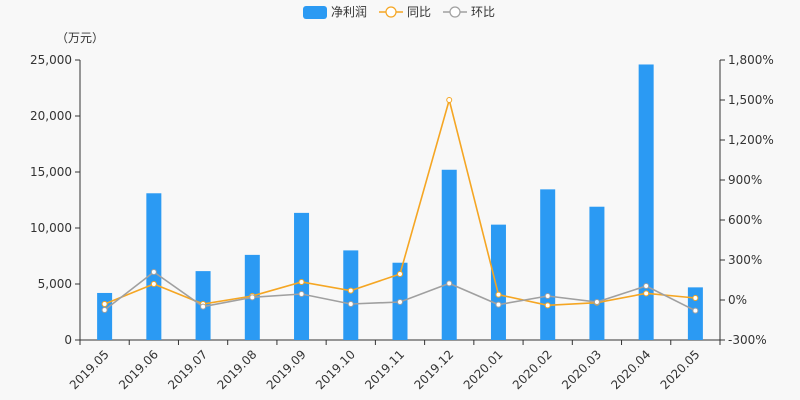  I want to click on x-tick-label: 2019.10, so click(335, 369).